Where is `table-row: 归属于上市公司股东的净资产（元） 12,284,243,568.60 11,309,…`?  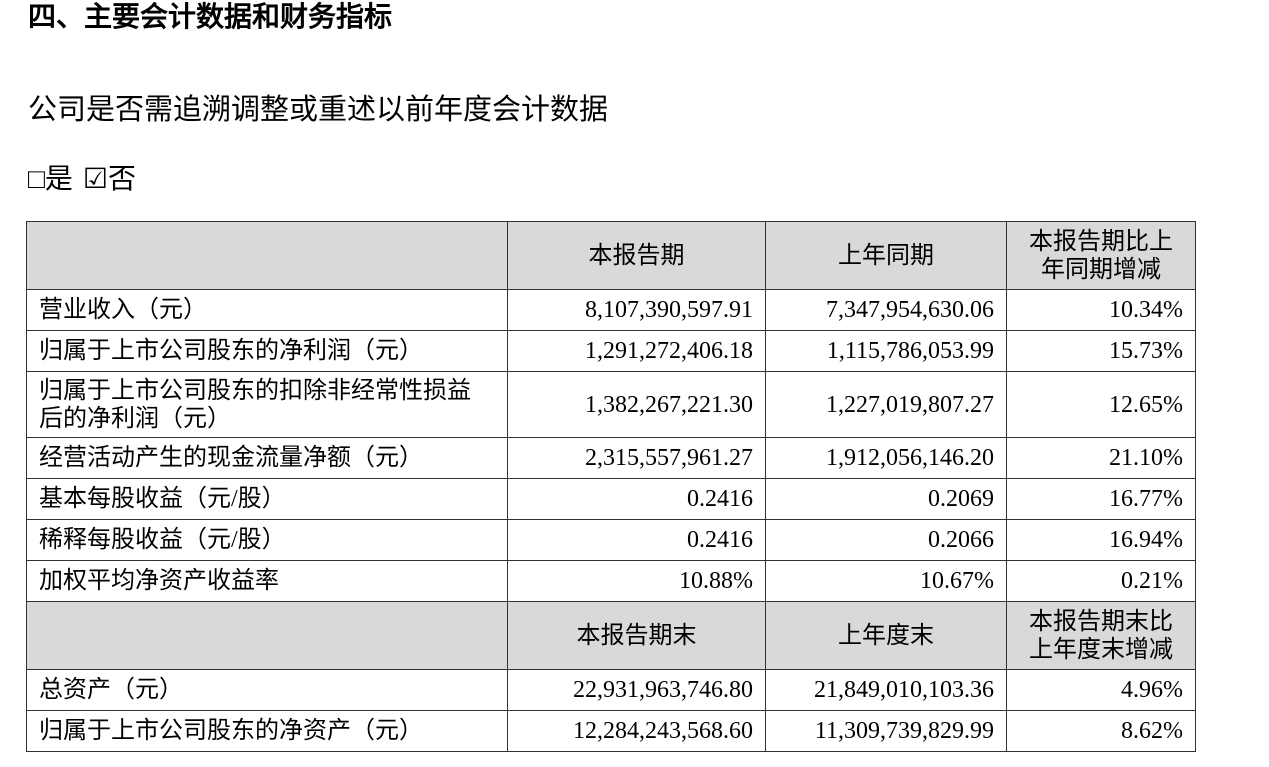
table-row: 归属于上市公司股东的净资产（元） 12,284,243,568.60 11,309,… is located at coordinates (611, 731).